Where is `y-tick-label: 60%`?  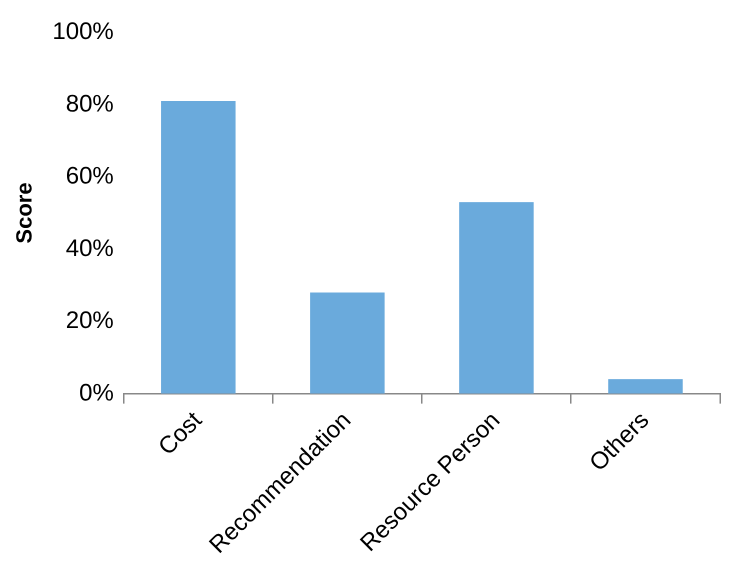 y-tick-label: 60% is located at coordinates (90, 176).